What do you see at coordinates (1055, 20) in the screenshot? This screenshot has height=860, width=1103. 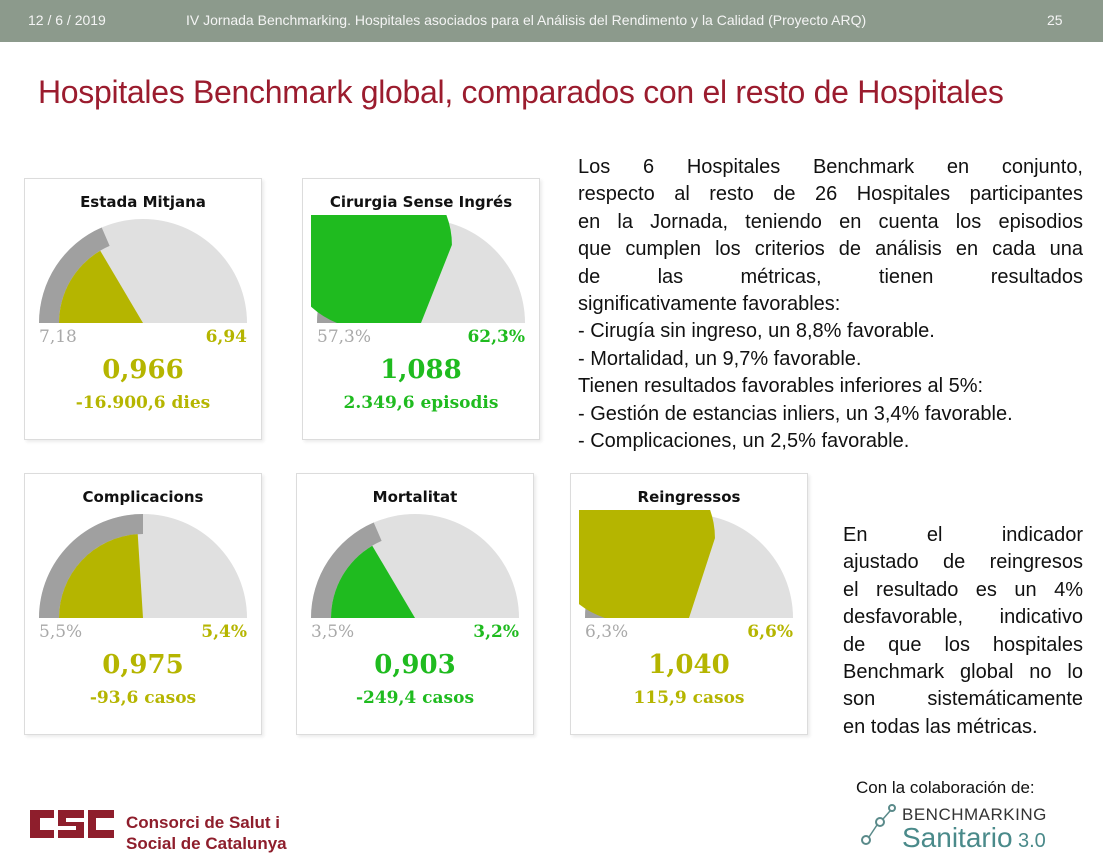 I see `slide-page-number: 25` at bounding box center [1055, 20].